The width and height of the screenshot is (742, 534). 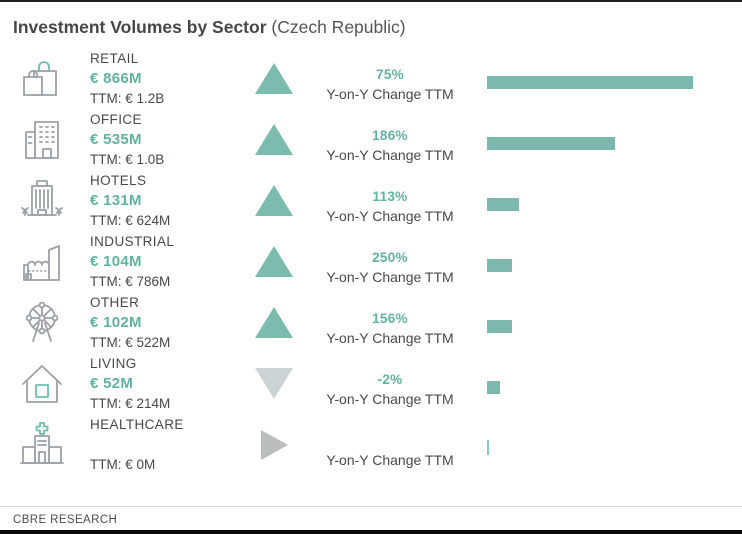 What do you see at coordinates (390, 135) in the screenshot?
I see `yoy-percent: 186%` at bounding box center [390, 135].